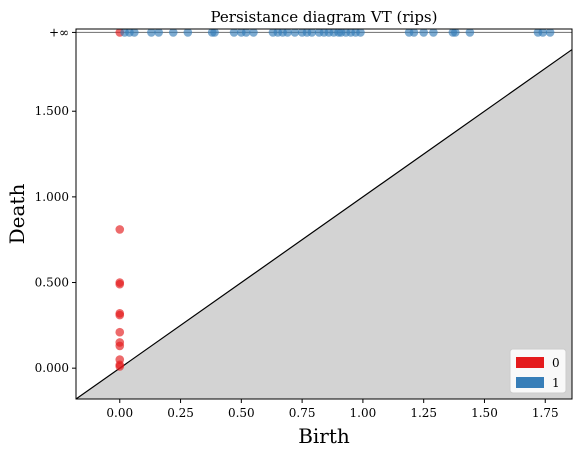 Image resolution: width=582 pixels, height=457 pixels. Describe the element at coordinates (52, 283) in the screenshot. I see `y-tick-label: 0.500` at that location.